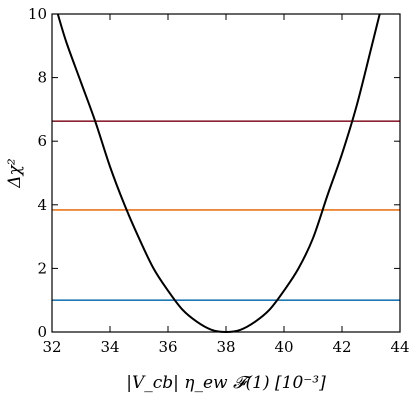 Image resolution: width=416 pixels, height=400 pixels. I want to click on y-tick-label: 8, so click(42, 78).